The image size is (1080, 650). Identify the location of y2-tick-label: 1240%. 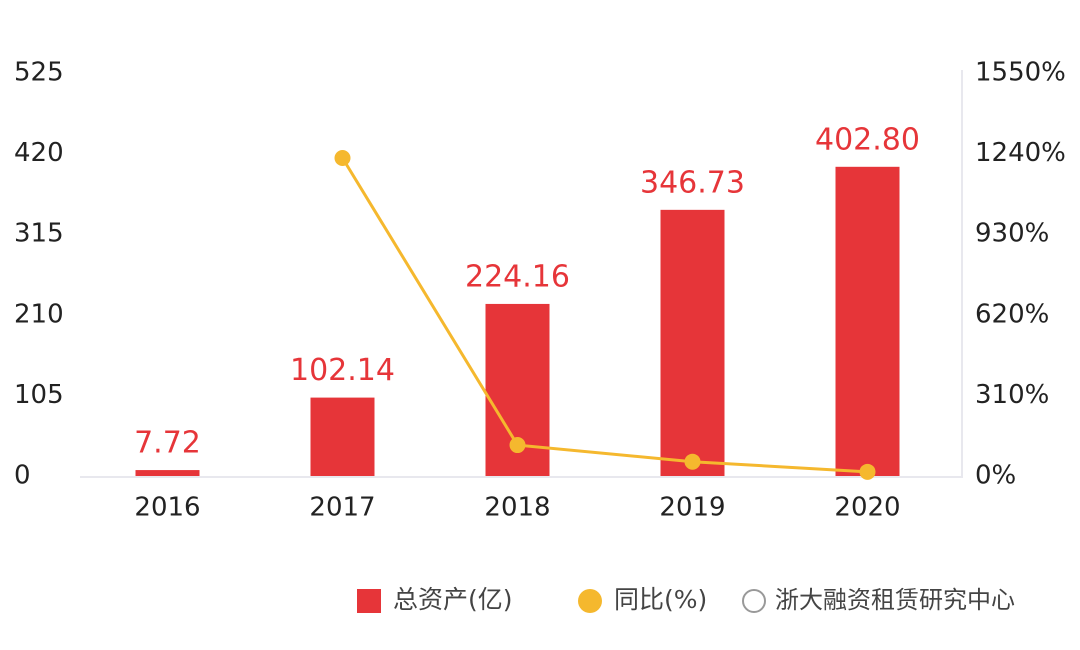
(1020, 153).